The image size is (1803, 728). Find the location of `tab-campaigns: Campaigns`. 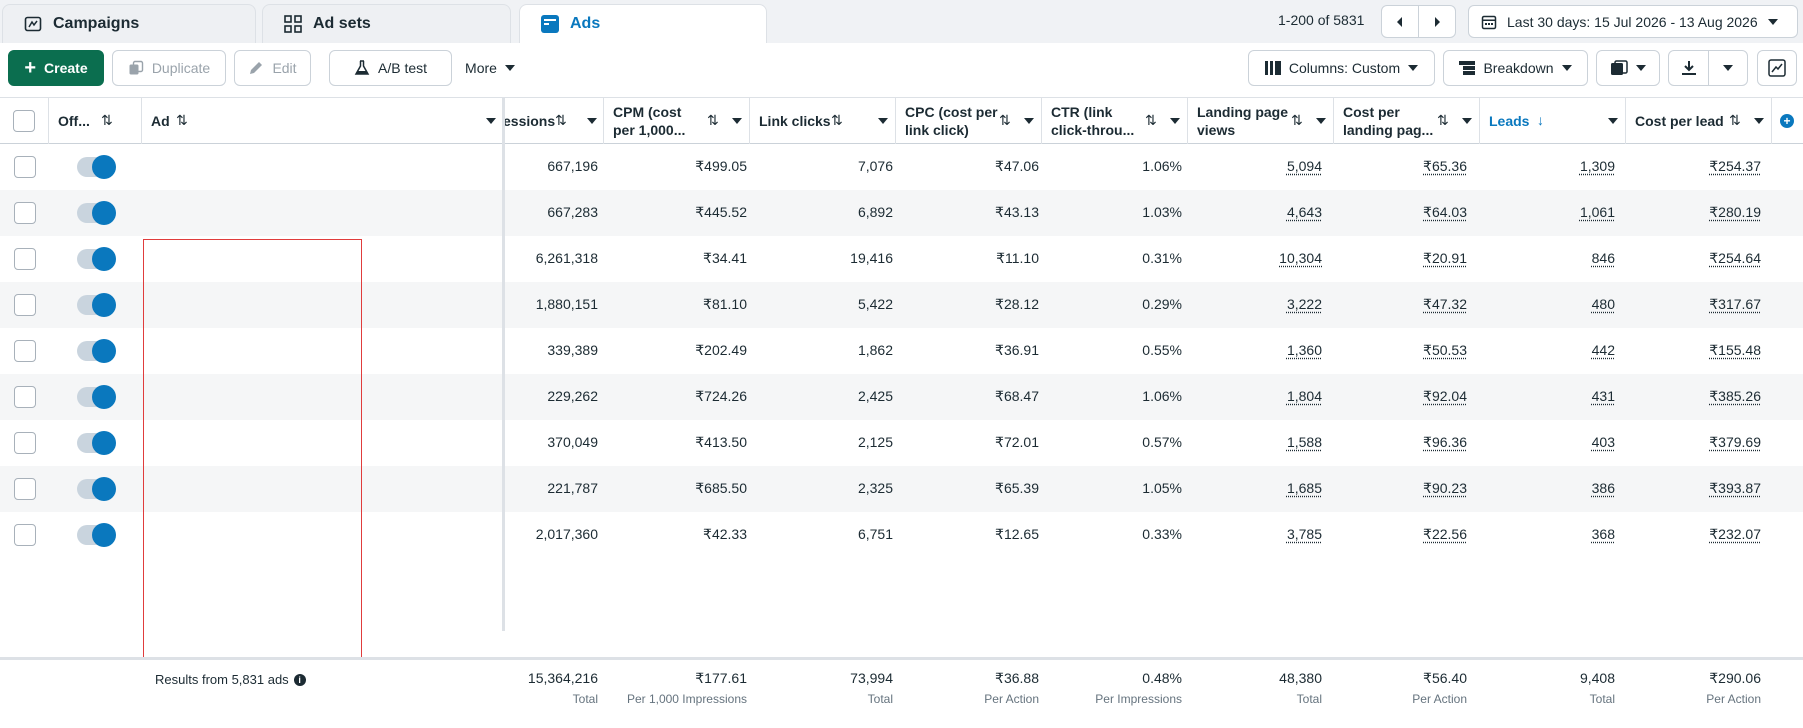

tab-campaigns: Campaigns is located at coordinates (129, 23).